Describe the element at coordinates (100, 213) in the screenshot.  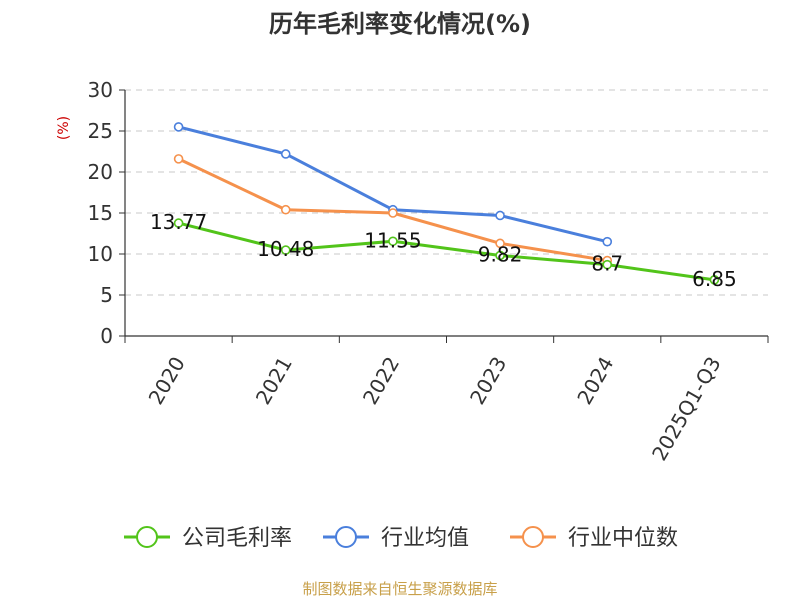
I see `y-tick-label: 15` at that location.